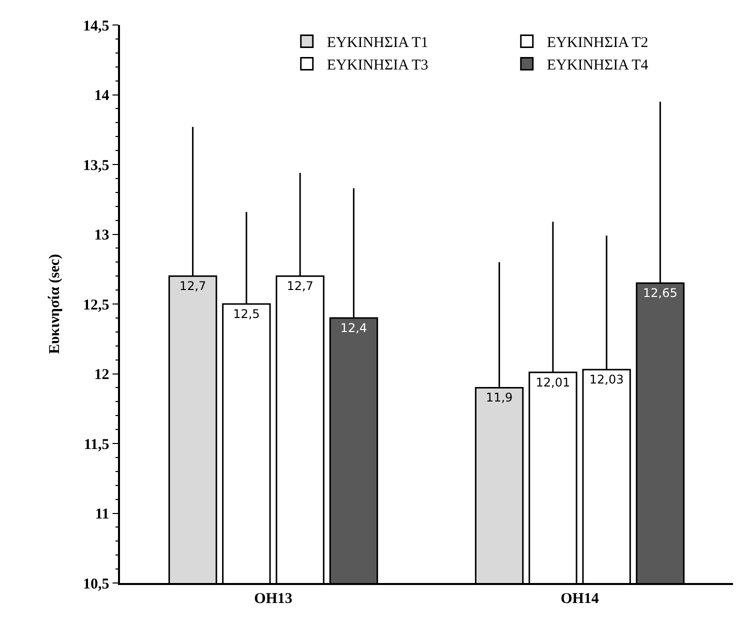 This screenshot has width=753, height=623. Describe the element at coordinates (580, 598) in the screenshot. I see `x-tick-label: OH14` at that location.